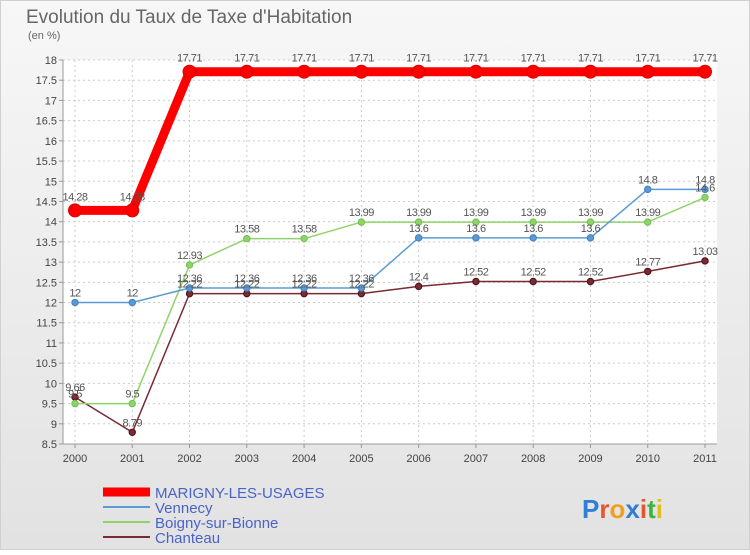 The height and width of the screenshot is (555, 750). I want to click on x-tick-label: 2004, so click(304, 459).